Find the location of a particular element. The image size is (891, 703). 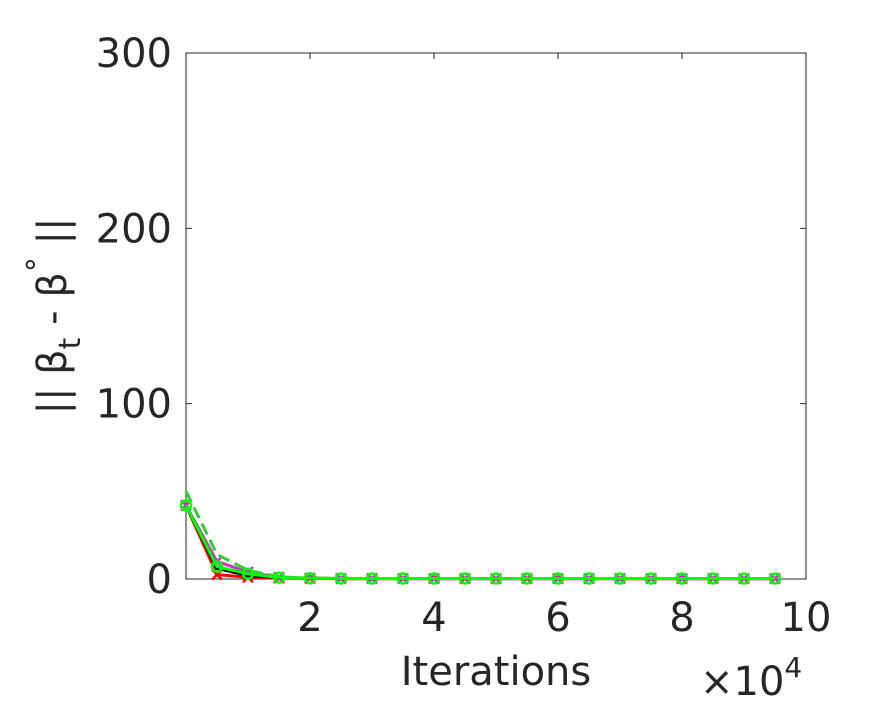

x-tick-label: 2 is located at coordinates (309, 618).